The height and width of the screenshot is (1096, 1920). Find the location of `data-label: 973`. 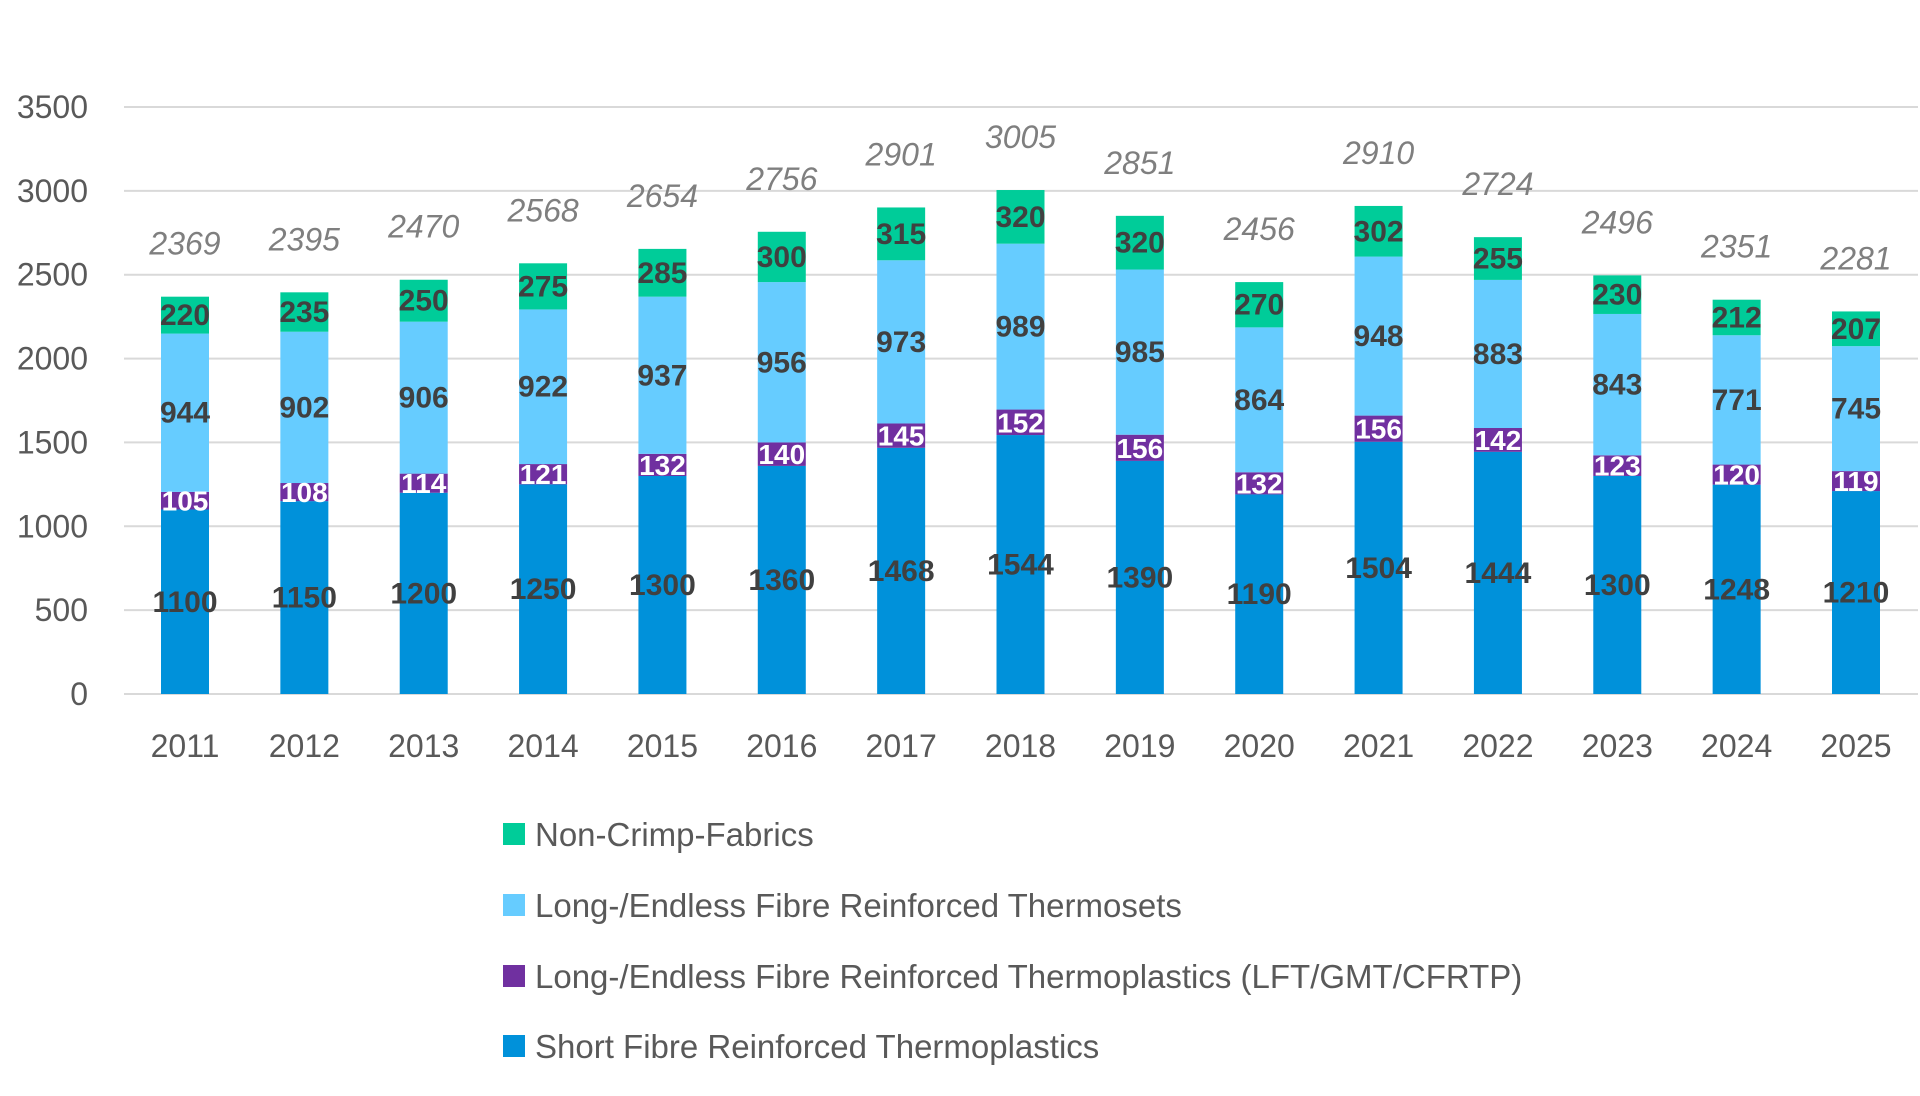

data-label: 973 is located at coordinates (901, 342).